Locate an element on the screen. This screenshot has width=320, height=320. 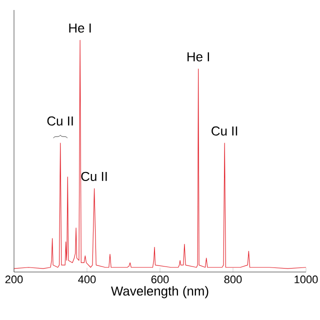
x-tick-label: 1000 is located at coordinates (306, 280).